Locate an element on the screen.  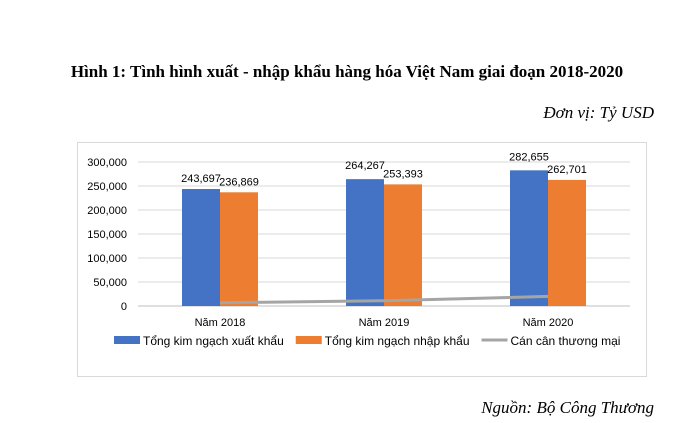
y-tick-label: 250,000 is located at coordinates (107, 187).